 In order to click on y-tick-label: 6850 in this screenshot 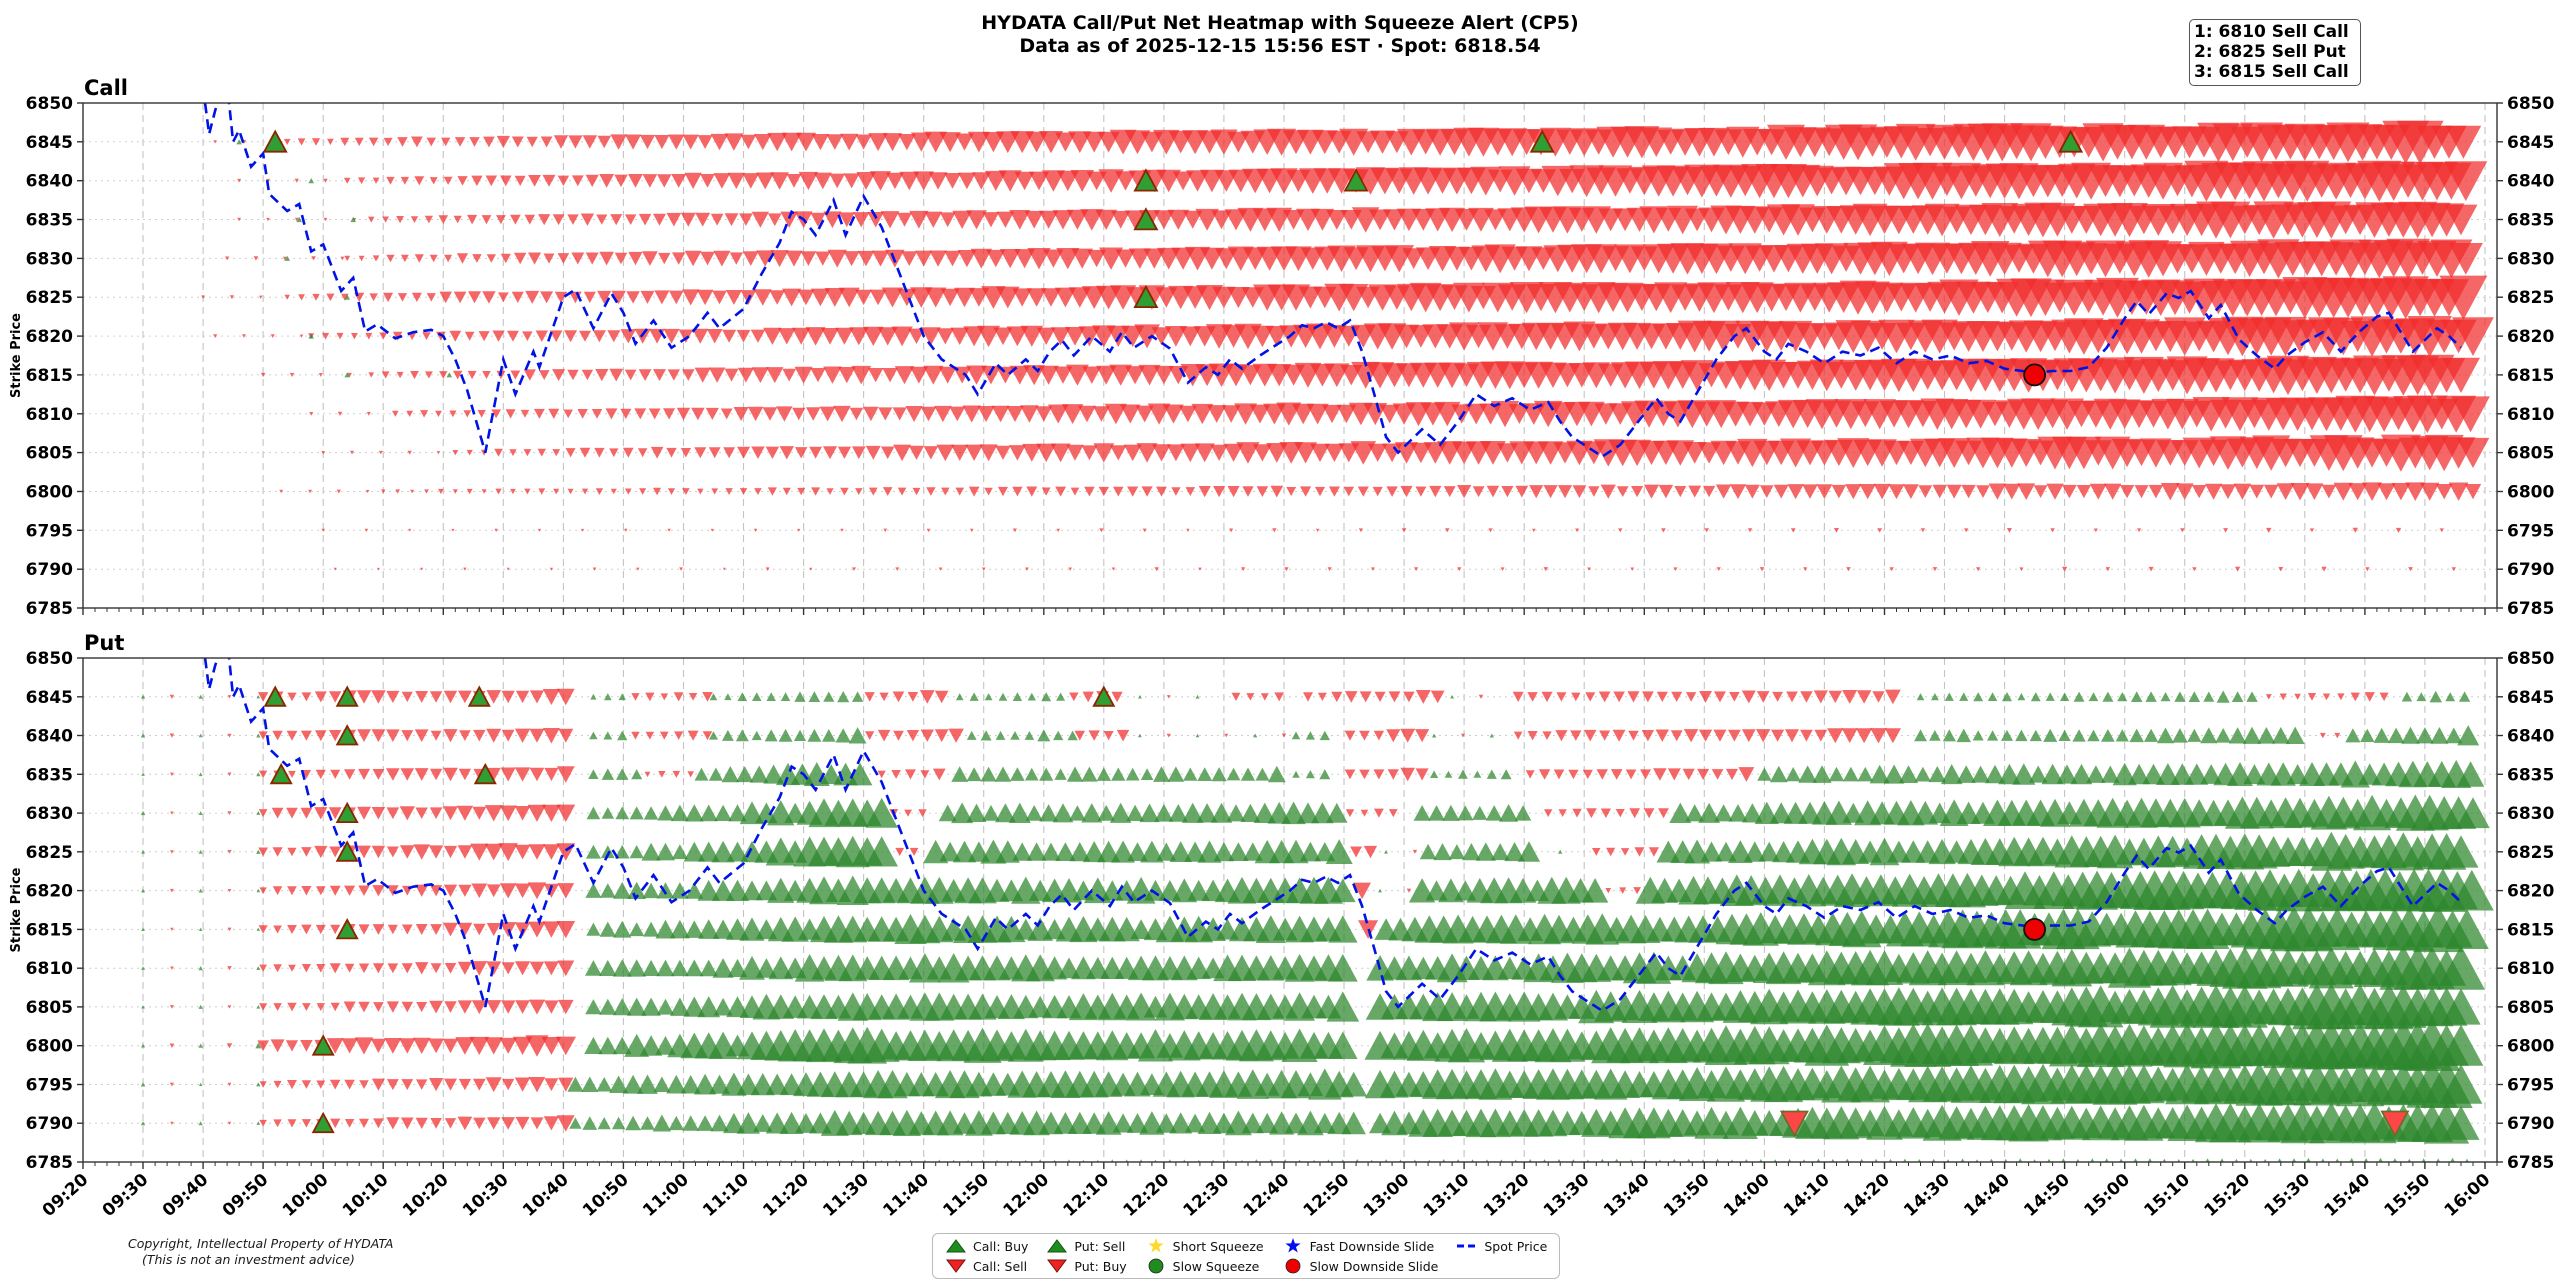, I will do `click(49, 659)`.